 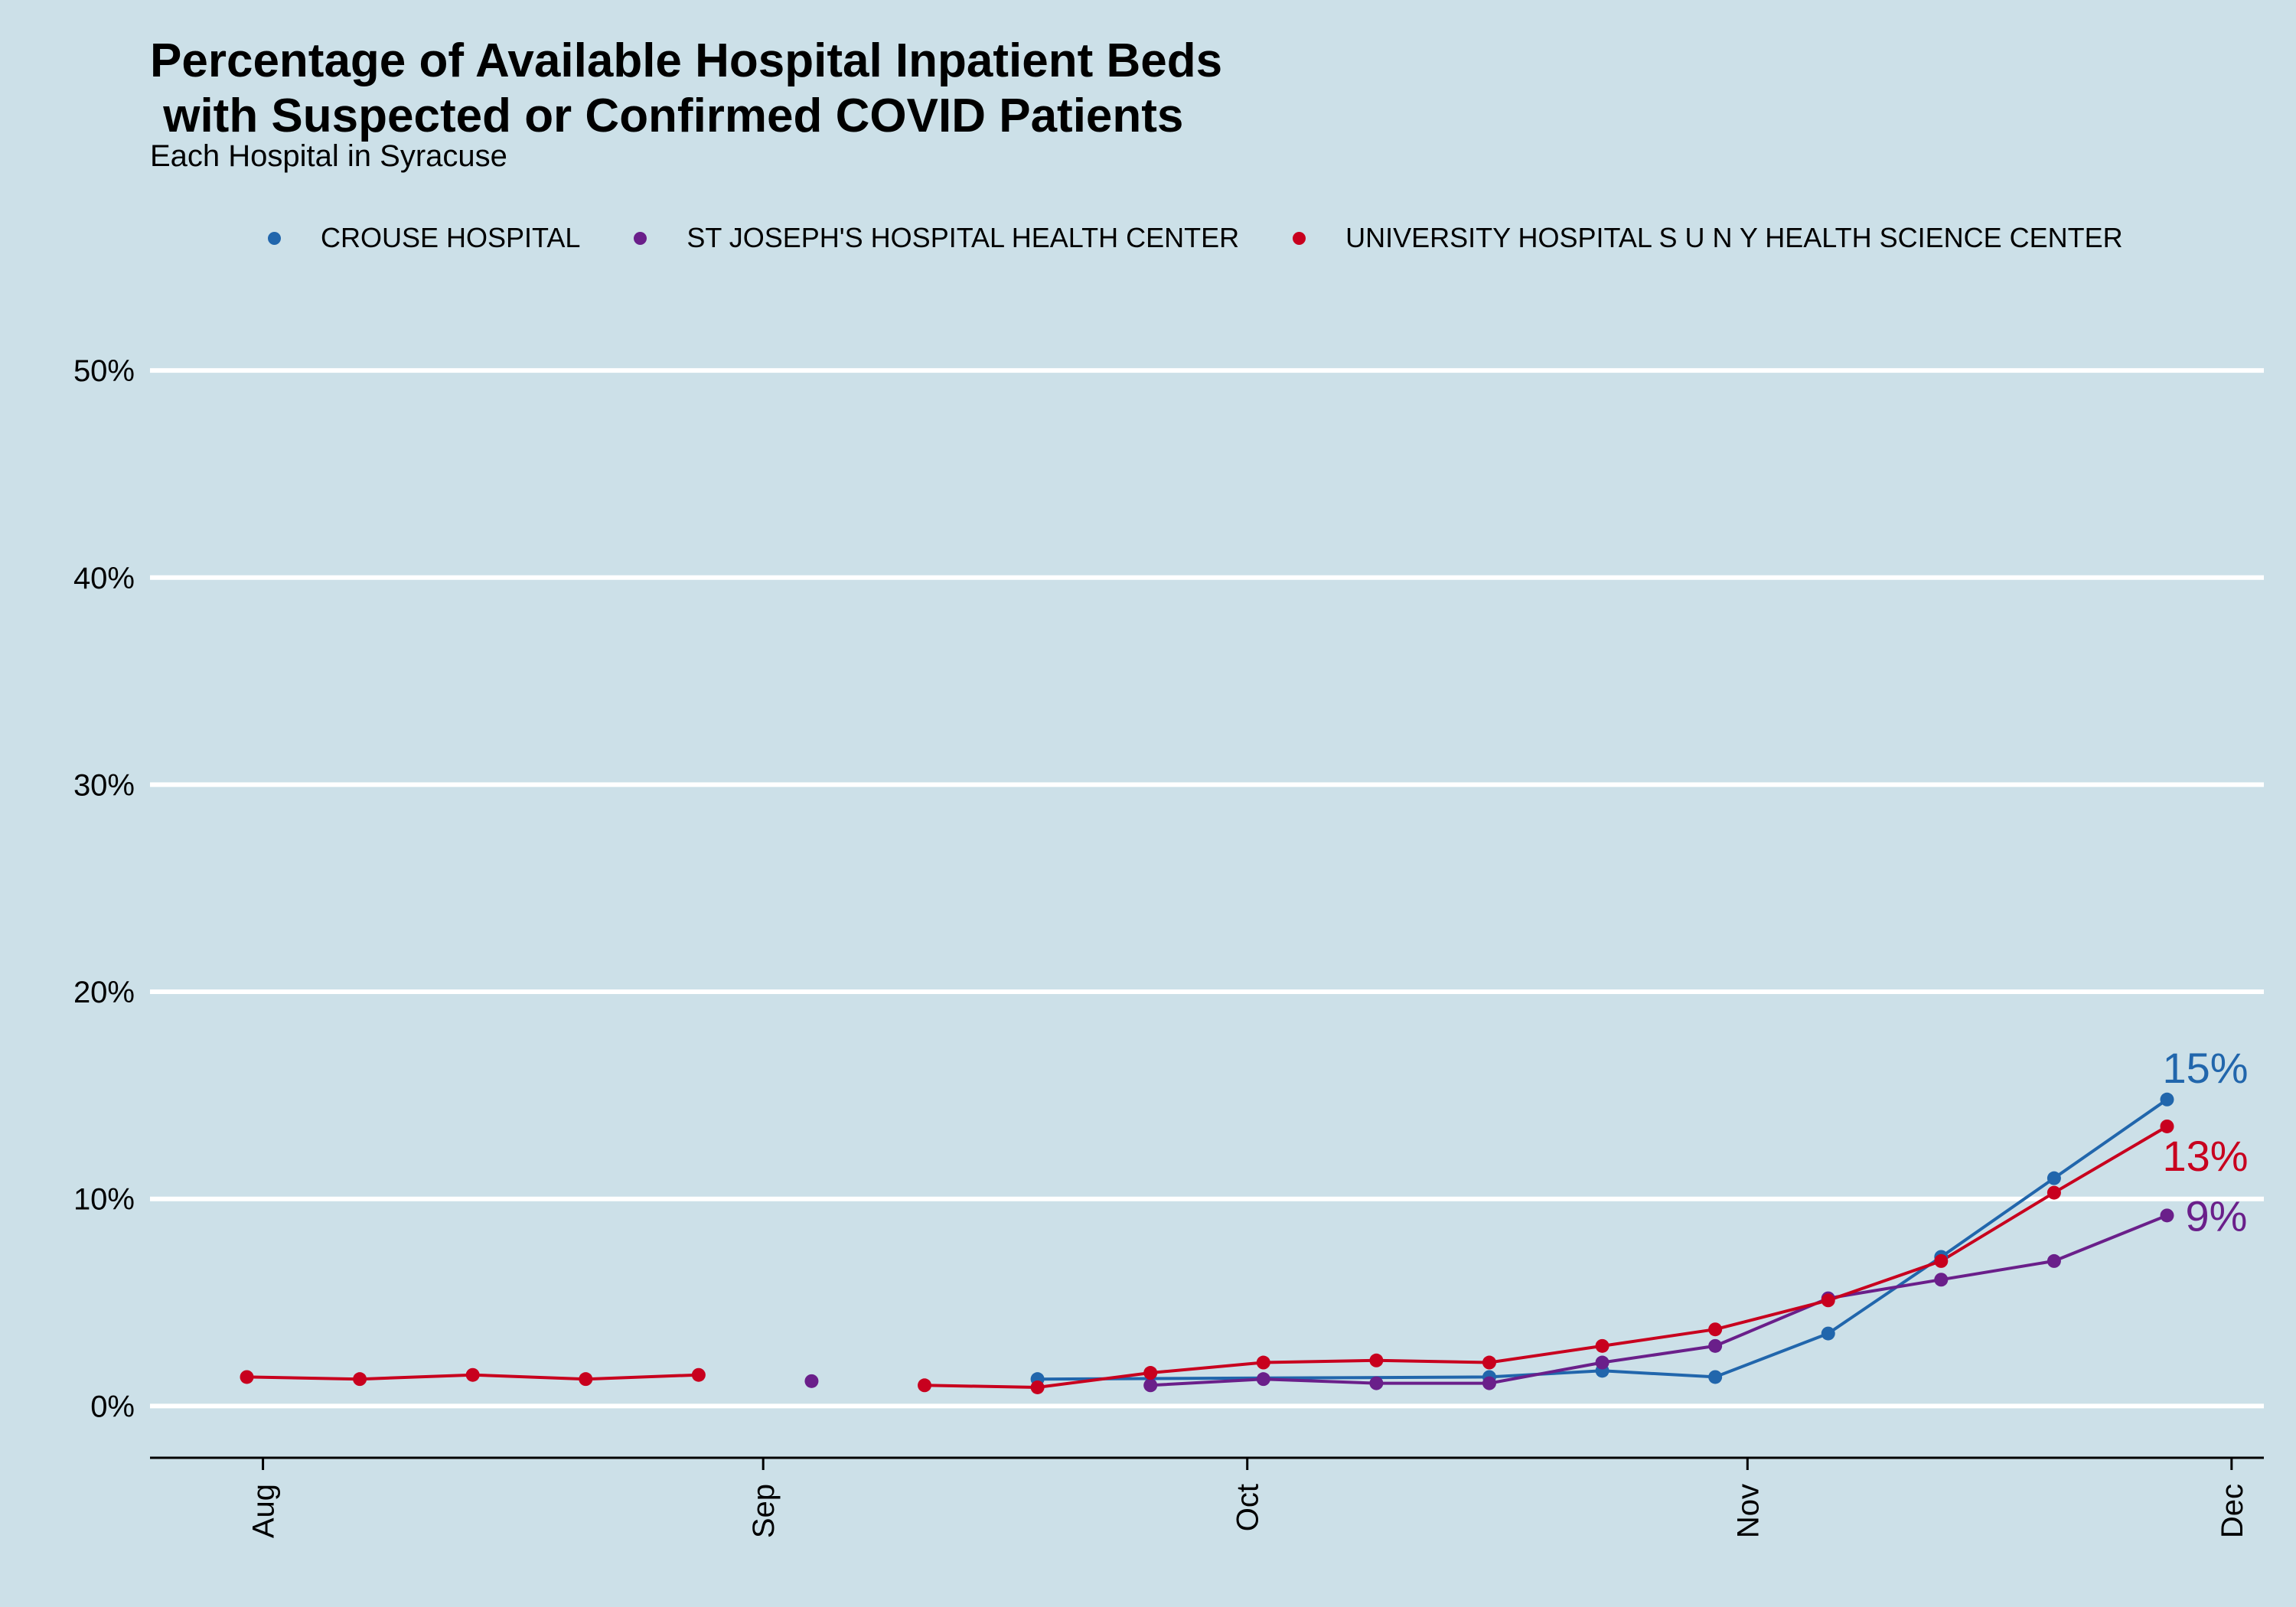 What do you see at coordinates (264, 1511) in the screenshot?
I see `x-tick-label: Aug` at bounding box center [264, 1511].